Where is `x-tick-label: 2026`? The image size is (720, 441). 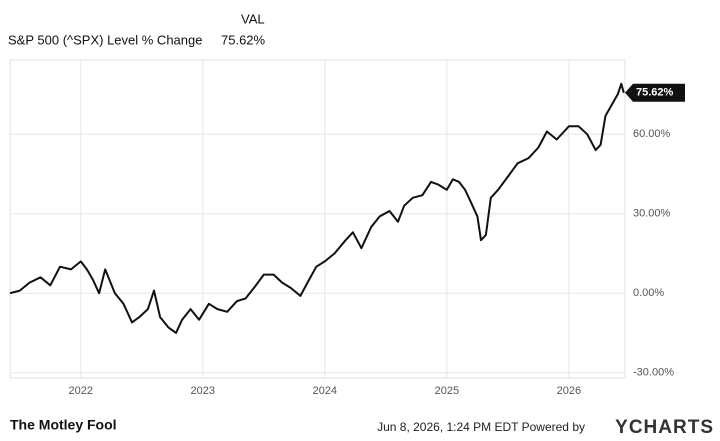 x-tick-label: 2026 is located at coordinates (569, 391).